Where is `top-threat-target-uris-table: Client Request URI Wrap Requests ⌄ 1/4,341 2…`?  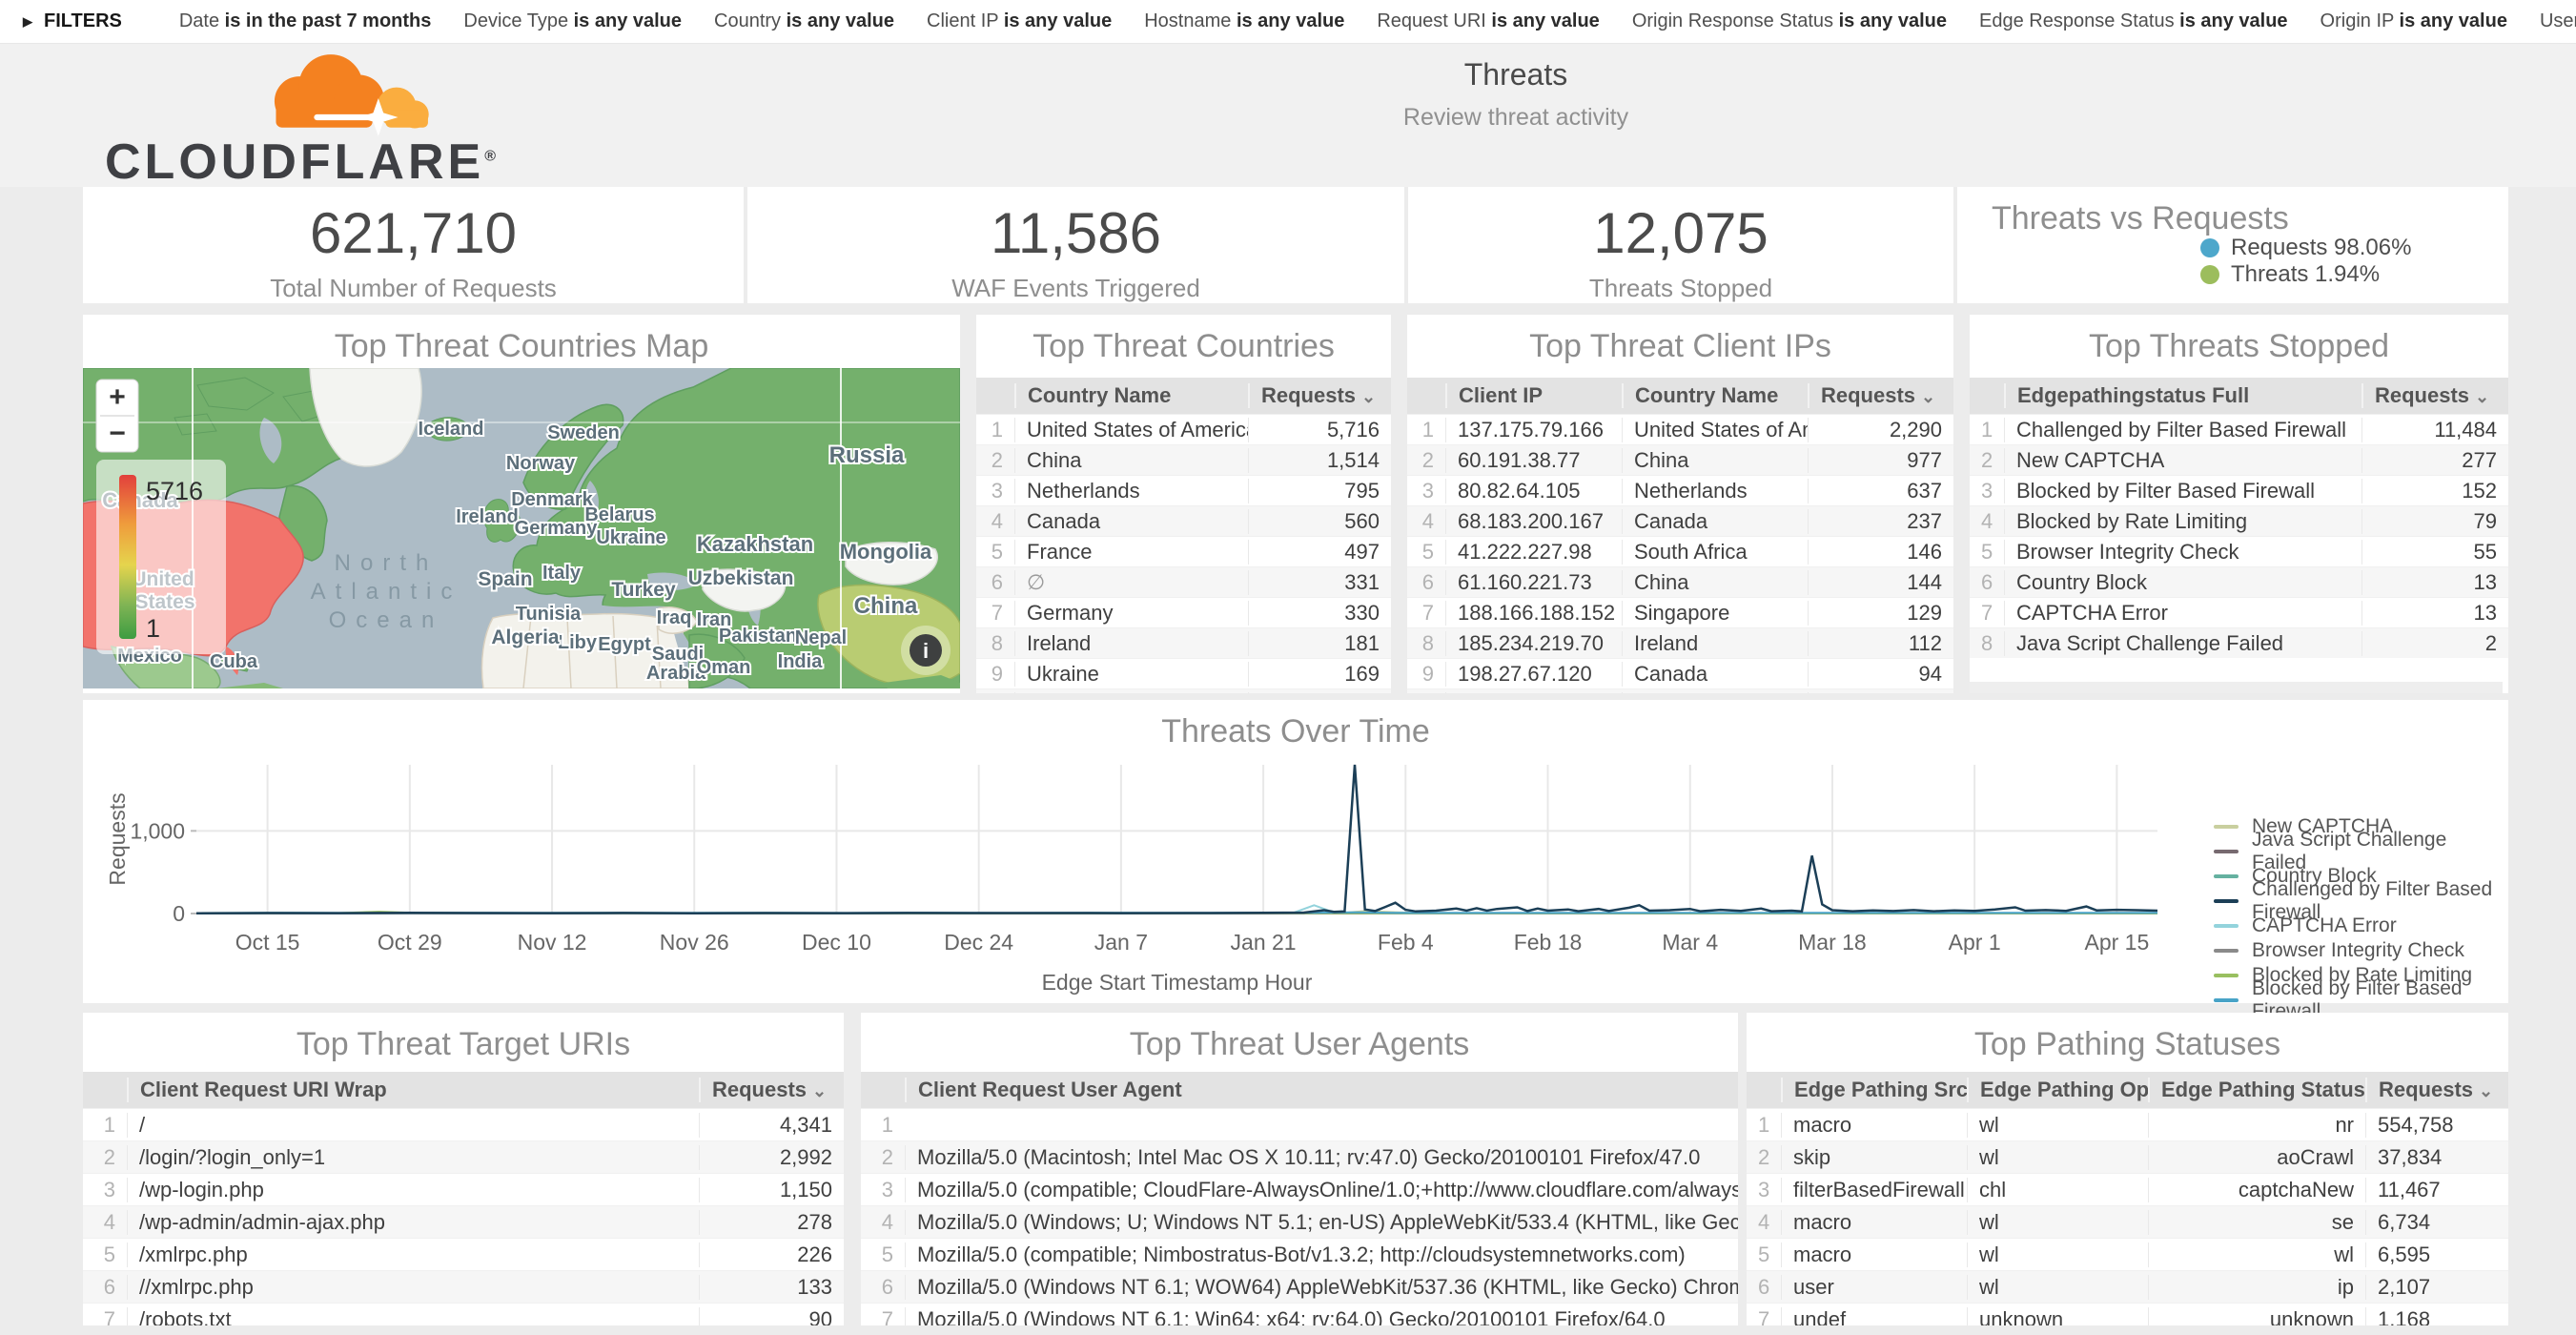
top-threat-target-uris-table: Client Request URI Wrap Requests ⌄ 1/4,341 2… is located at coordinates (463, 1198).